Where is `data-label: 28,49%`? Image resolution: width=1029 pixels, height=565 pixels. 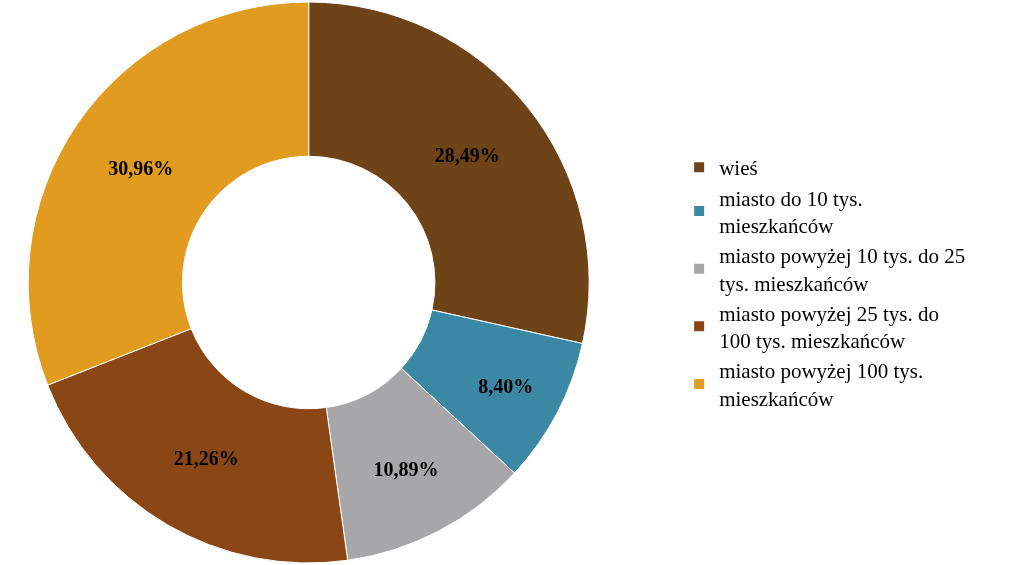 data-label: 28,49% is located at coordinates (467, 155).